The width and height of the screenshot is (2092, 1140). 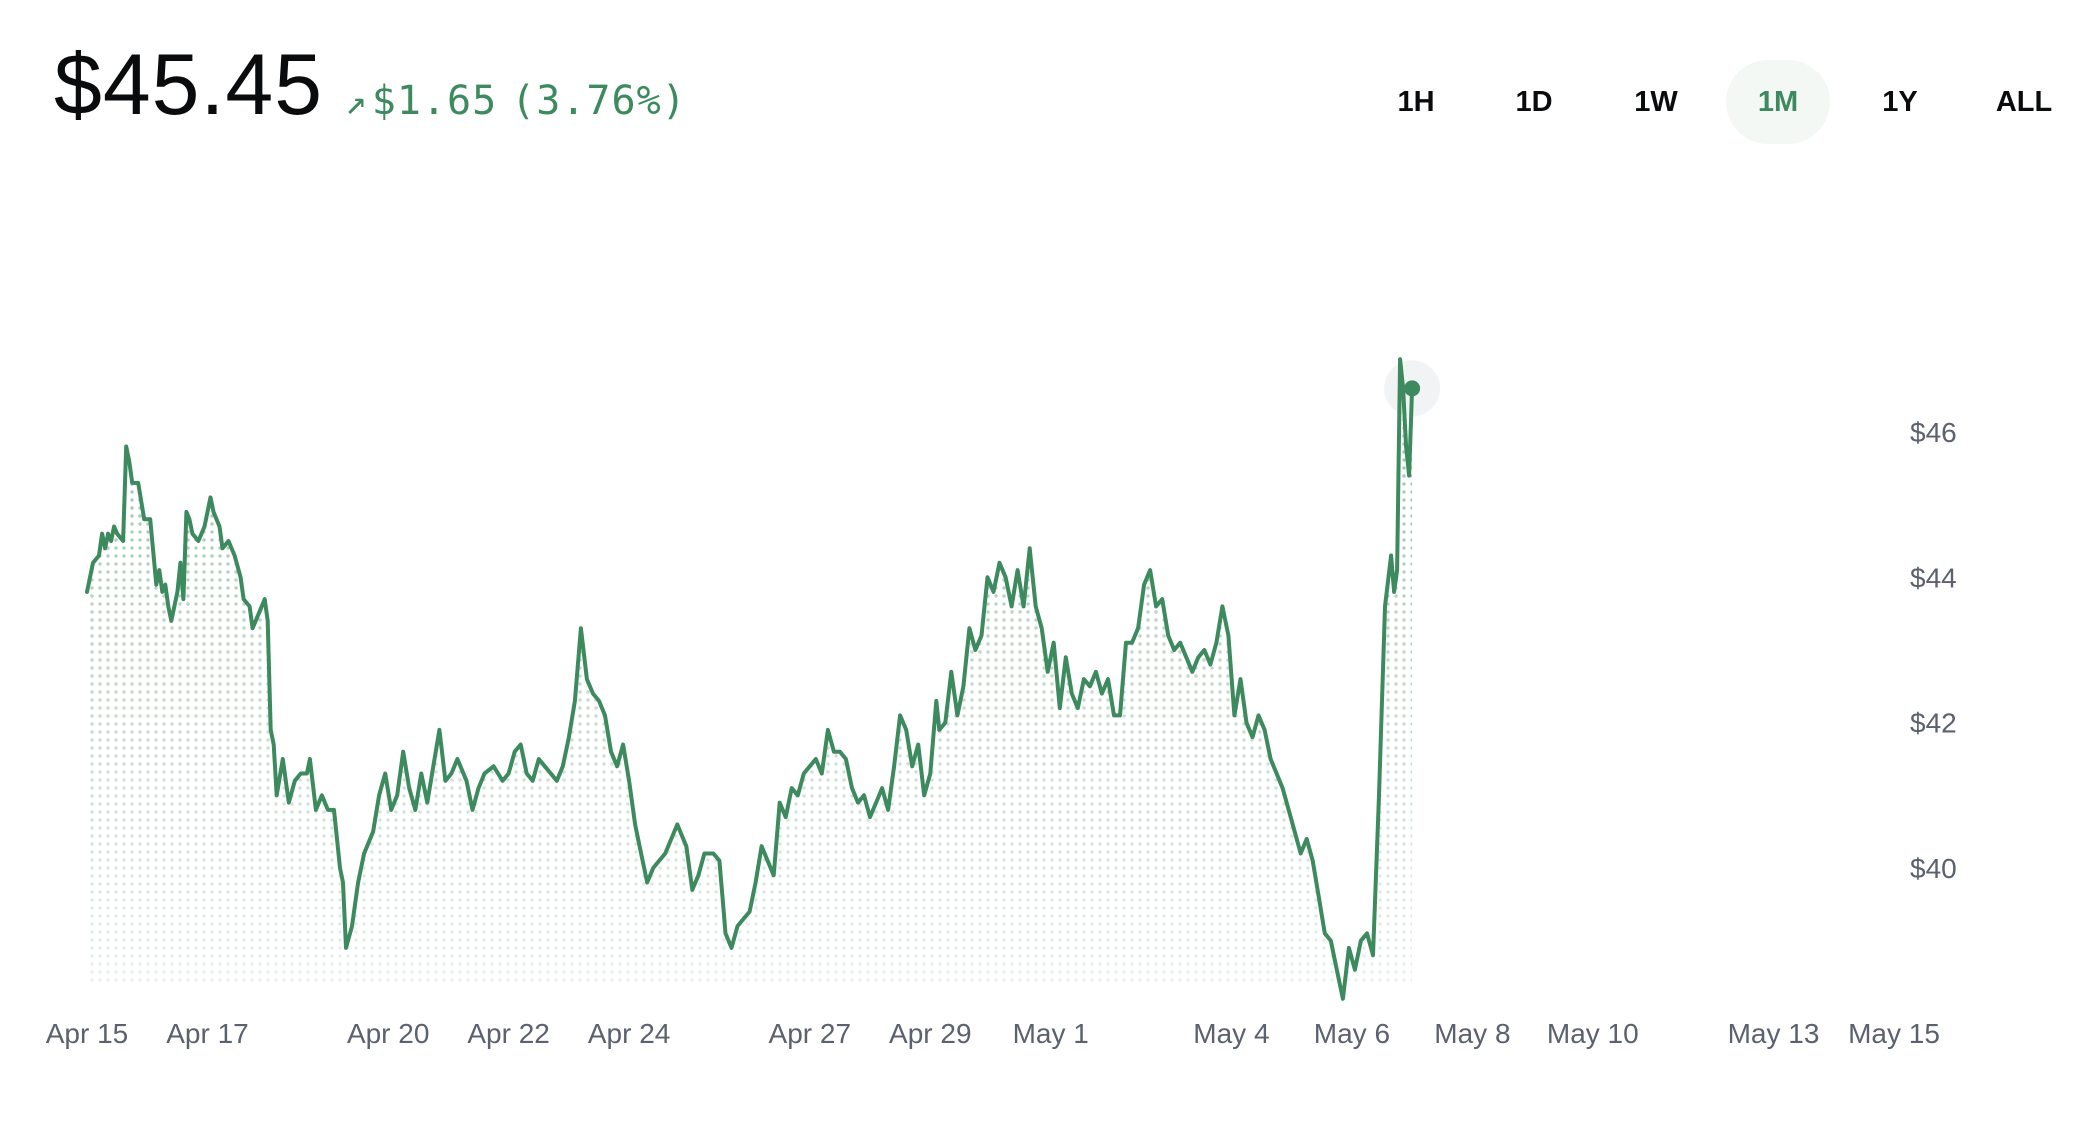 What do you see at coordinates (1900, 102) in the screenshot?
I see `range-1y-button: 1Y` at bounding box center [1900, 102].